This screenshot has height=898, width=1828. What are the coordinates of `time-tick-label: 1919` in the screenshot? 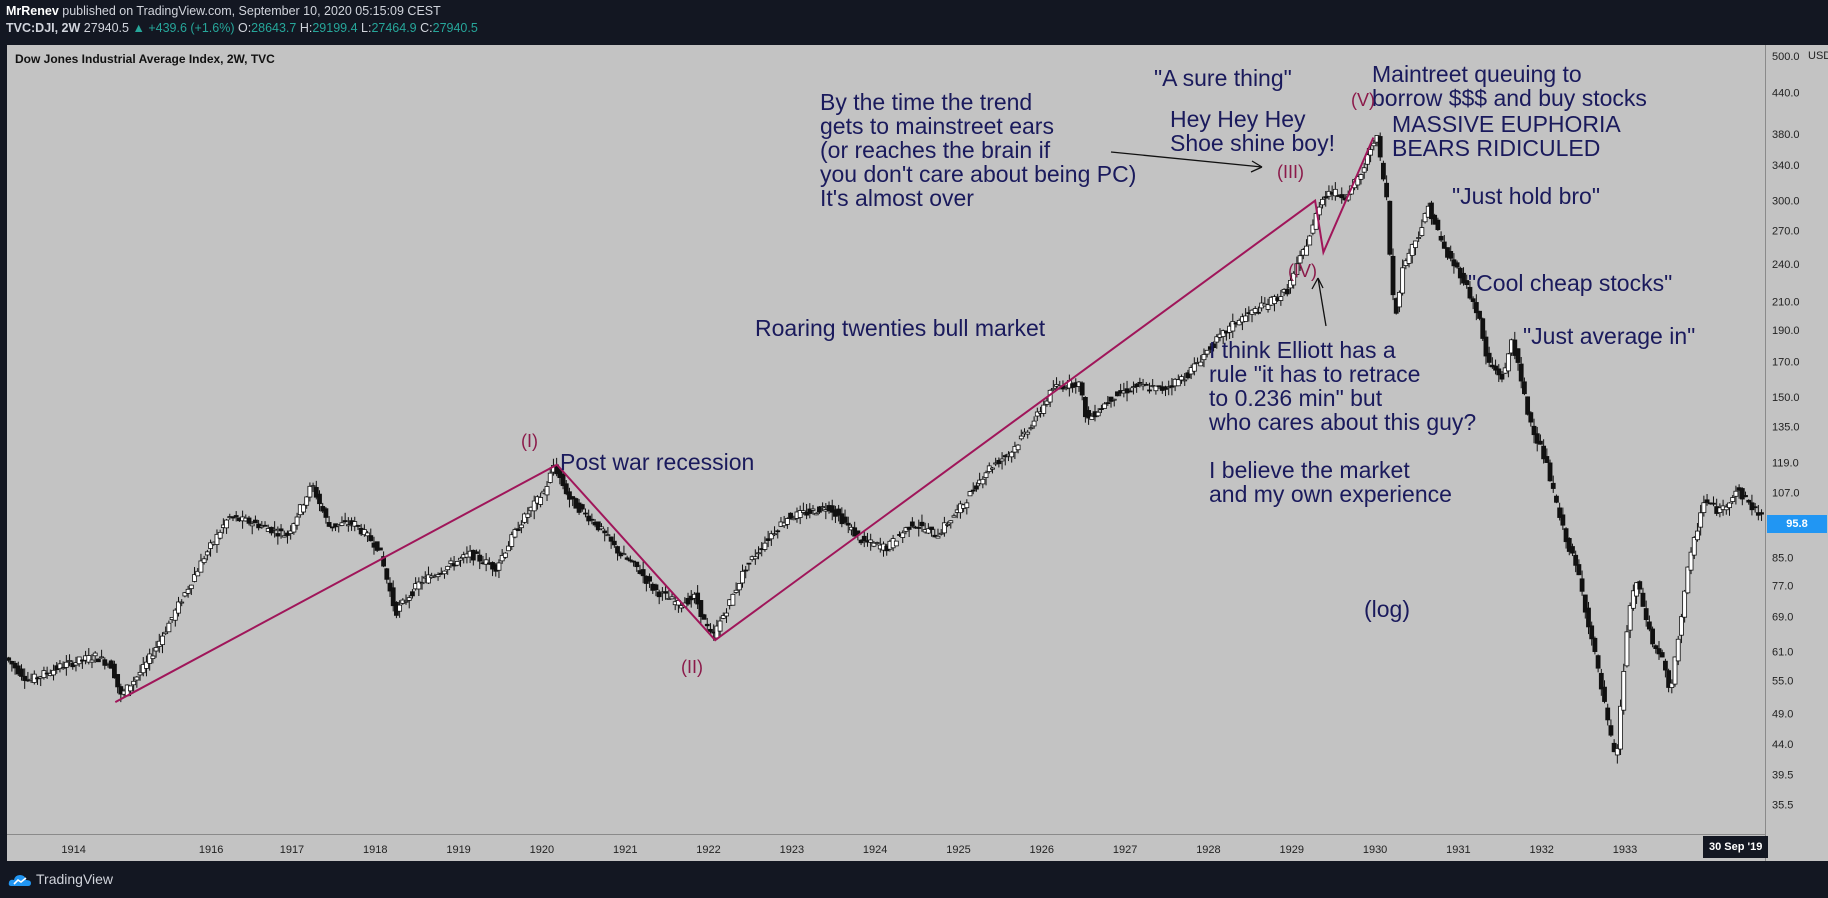 It's located at (458, 850).